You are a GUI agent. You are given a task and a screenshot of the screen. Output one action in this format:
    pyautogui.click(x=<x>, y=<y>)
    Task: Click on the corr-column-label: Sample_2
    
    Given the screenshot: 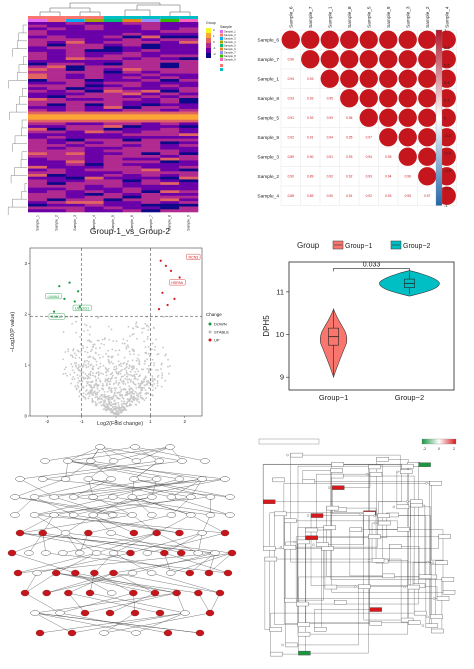 What is the action you would take?
    pyautogui.click(x=428, y=17)
    